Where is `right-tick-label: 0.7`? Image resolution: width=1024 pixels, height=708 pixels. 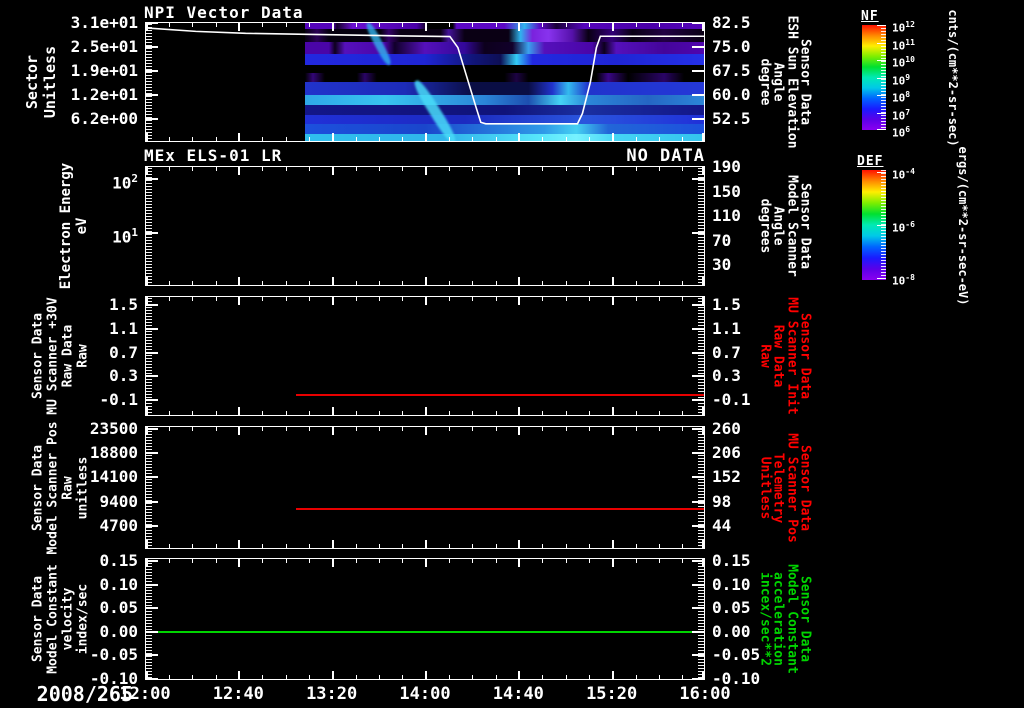
right-tick-label: 0.7 is located at coordinates (726, 352).